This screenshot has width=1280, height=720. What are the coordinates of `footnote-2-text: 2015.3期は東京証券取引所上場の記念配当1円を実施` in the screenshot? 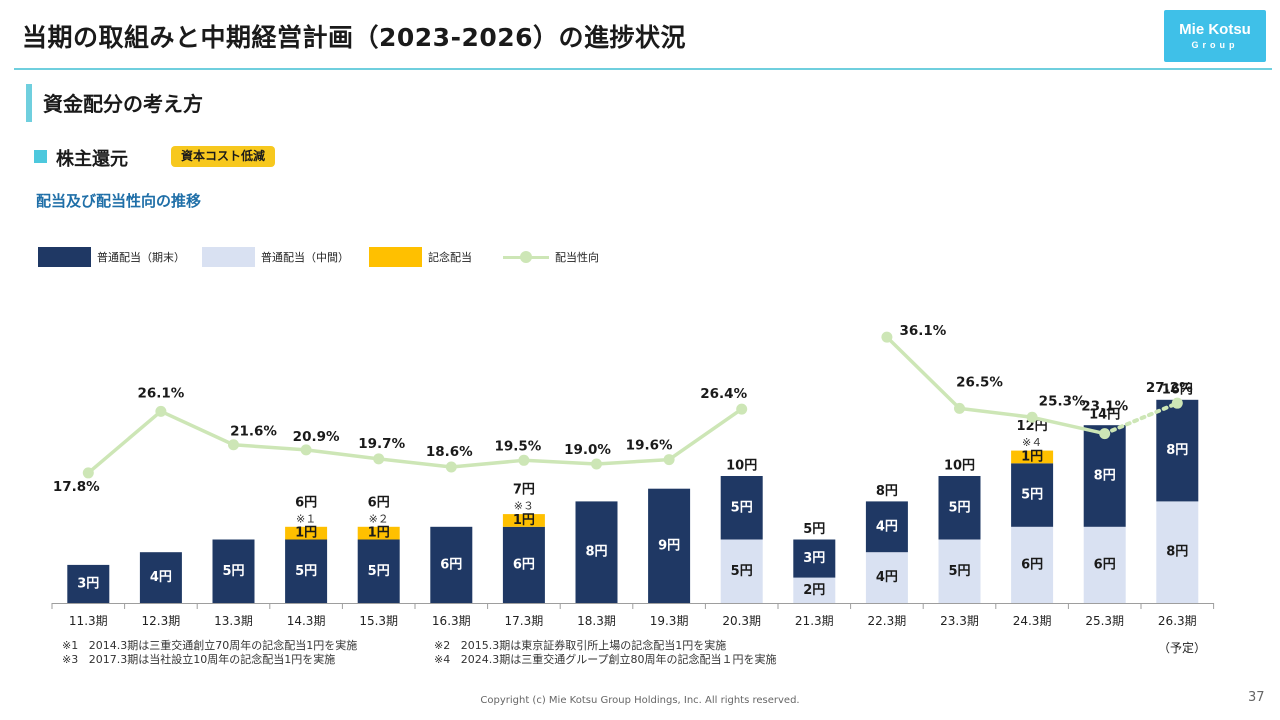 It's located at (593, 645).